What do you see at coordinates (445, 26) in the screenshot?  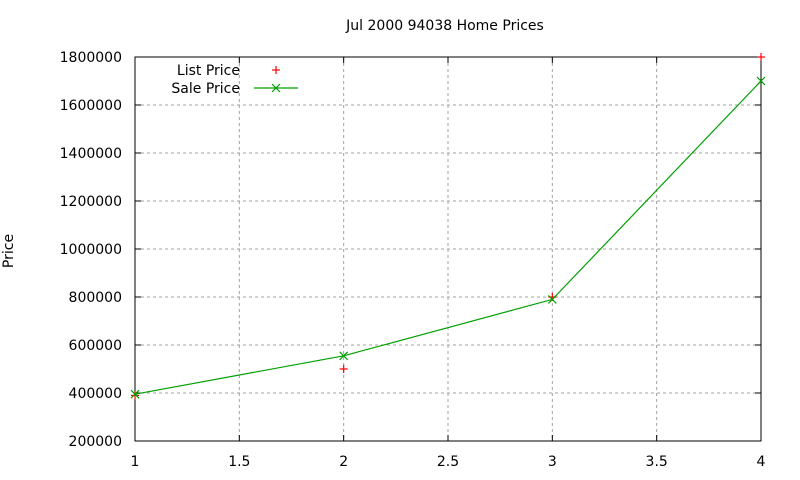 I see `chart-title: Jul 2000 94038 Home Prices` at bounding box center [445, 26].